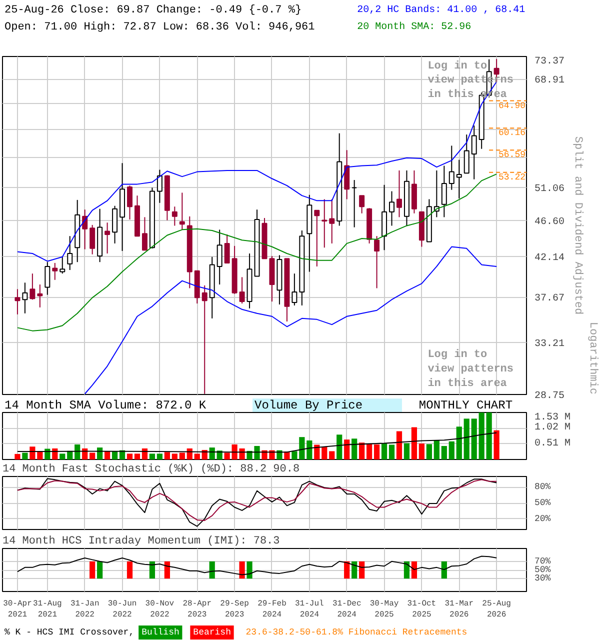 This screenshot has width=600, height=640. Describe the element at coordinates (543, 487) in the screenshot. I see `y-tick-label: 80%` at that location.